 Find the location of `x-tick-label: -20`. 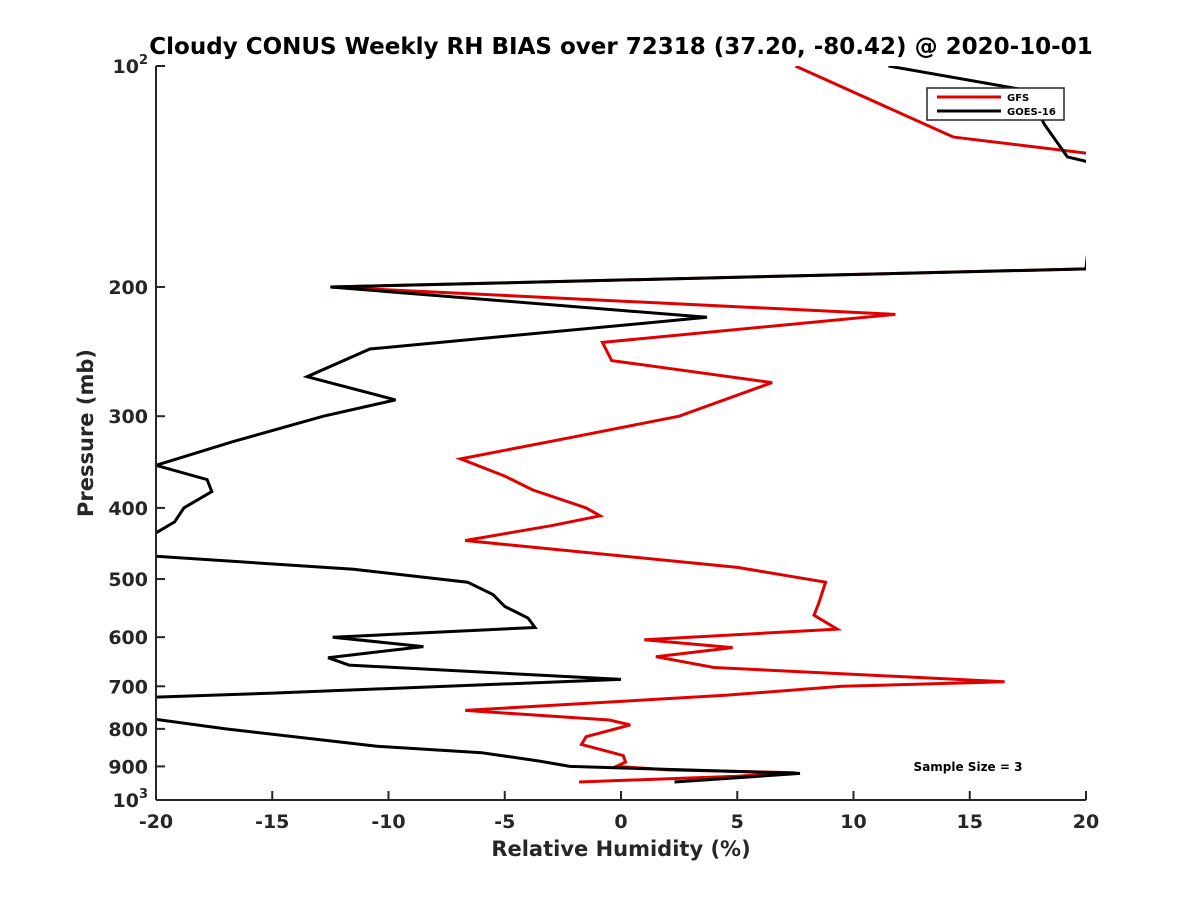

x-tick-label: -20 is located at coordinates (156, 822).